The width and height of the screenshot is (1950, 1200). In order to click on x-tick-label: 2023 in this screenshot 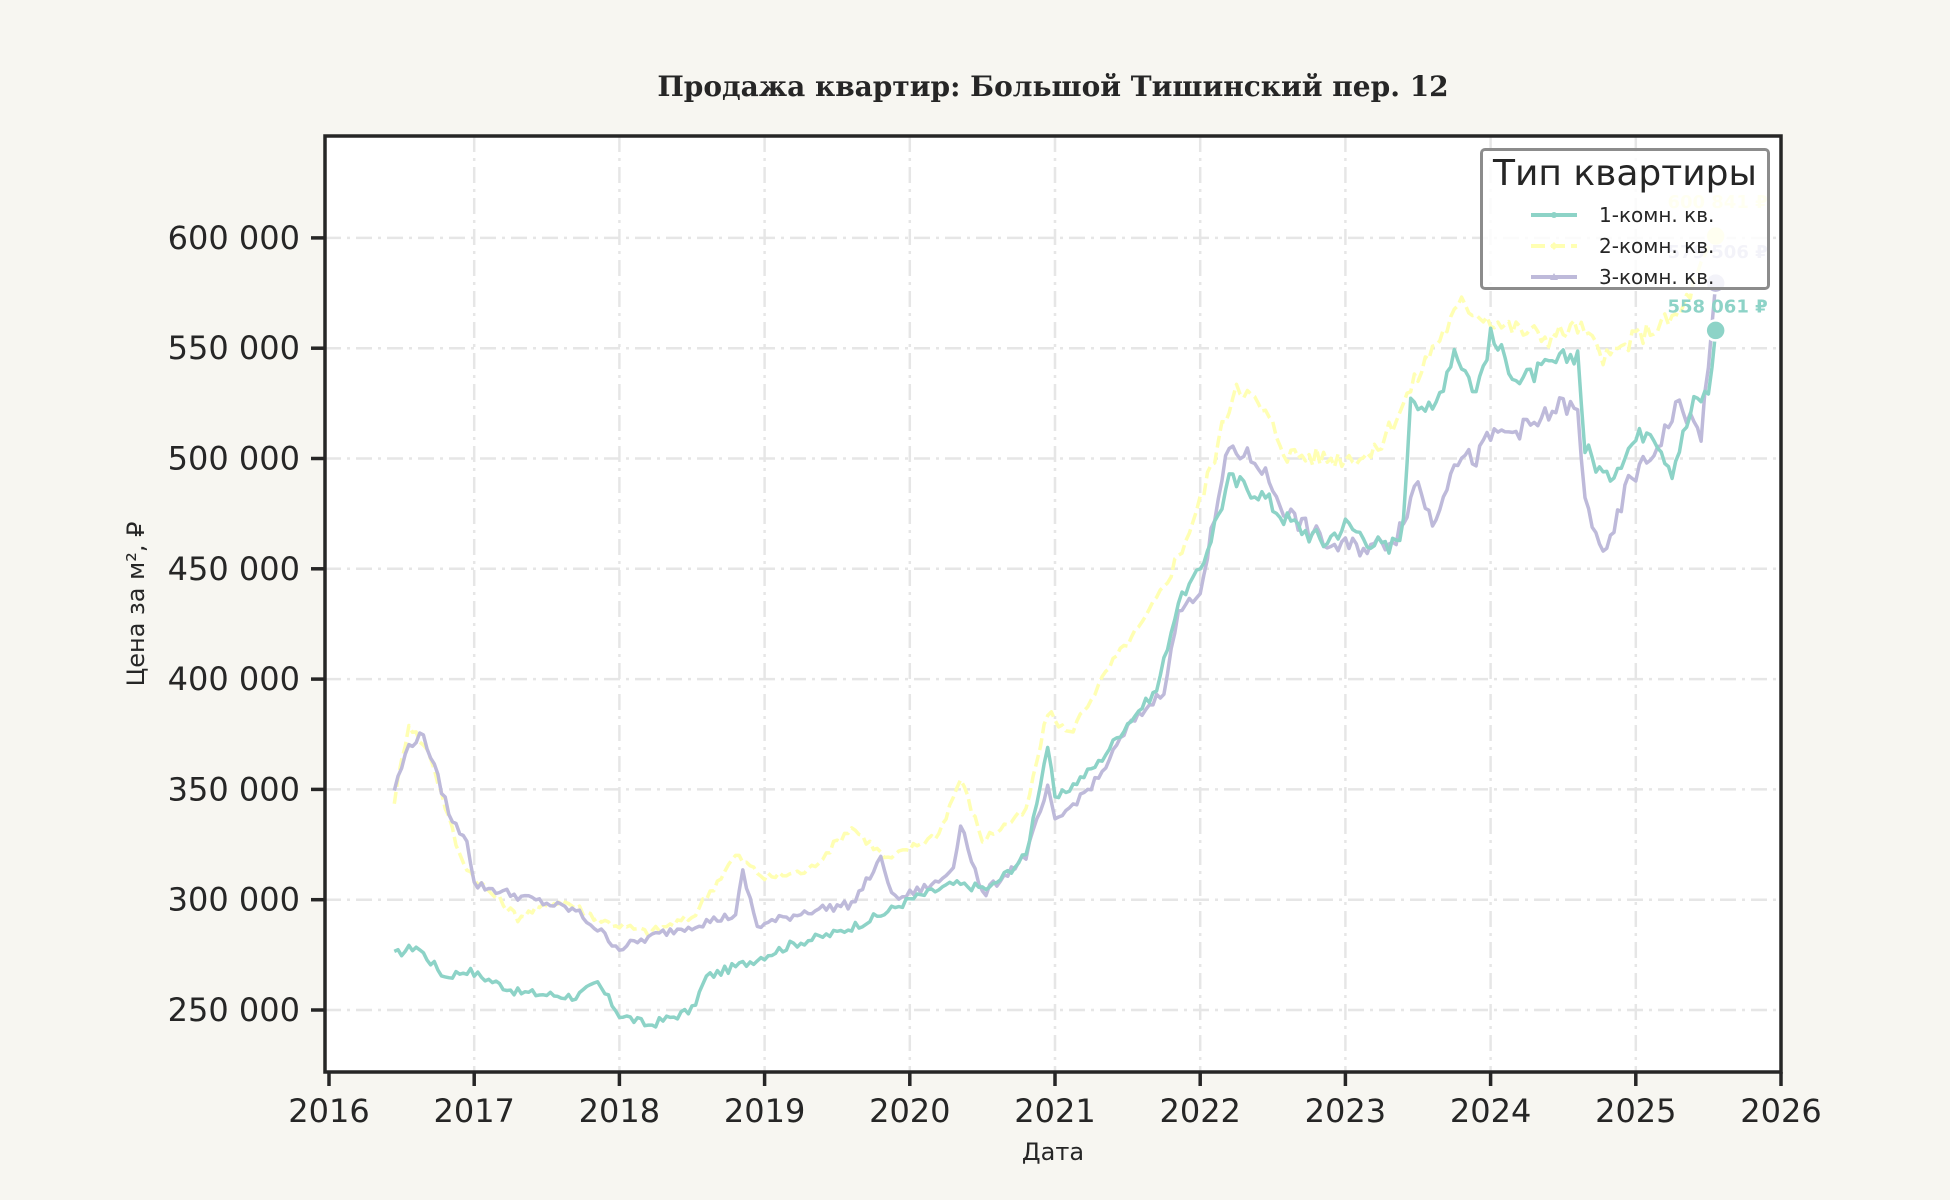, I will do `click(1345, 1111)`.